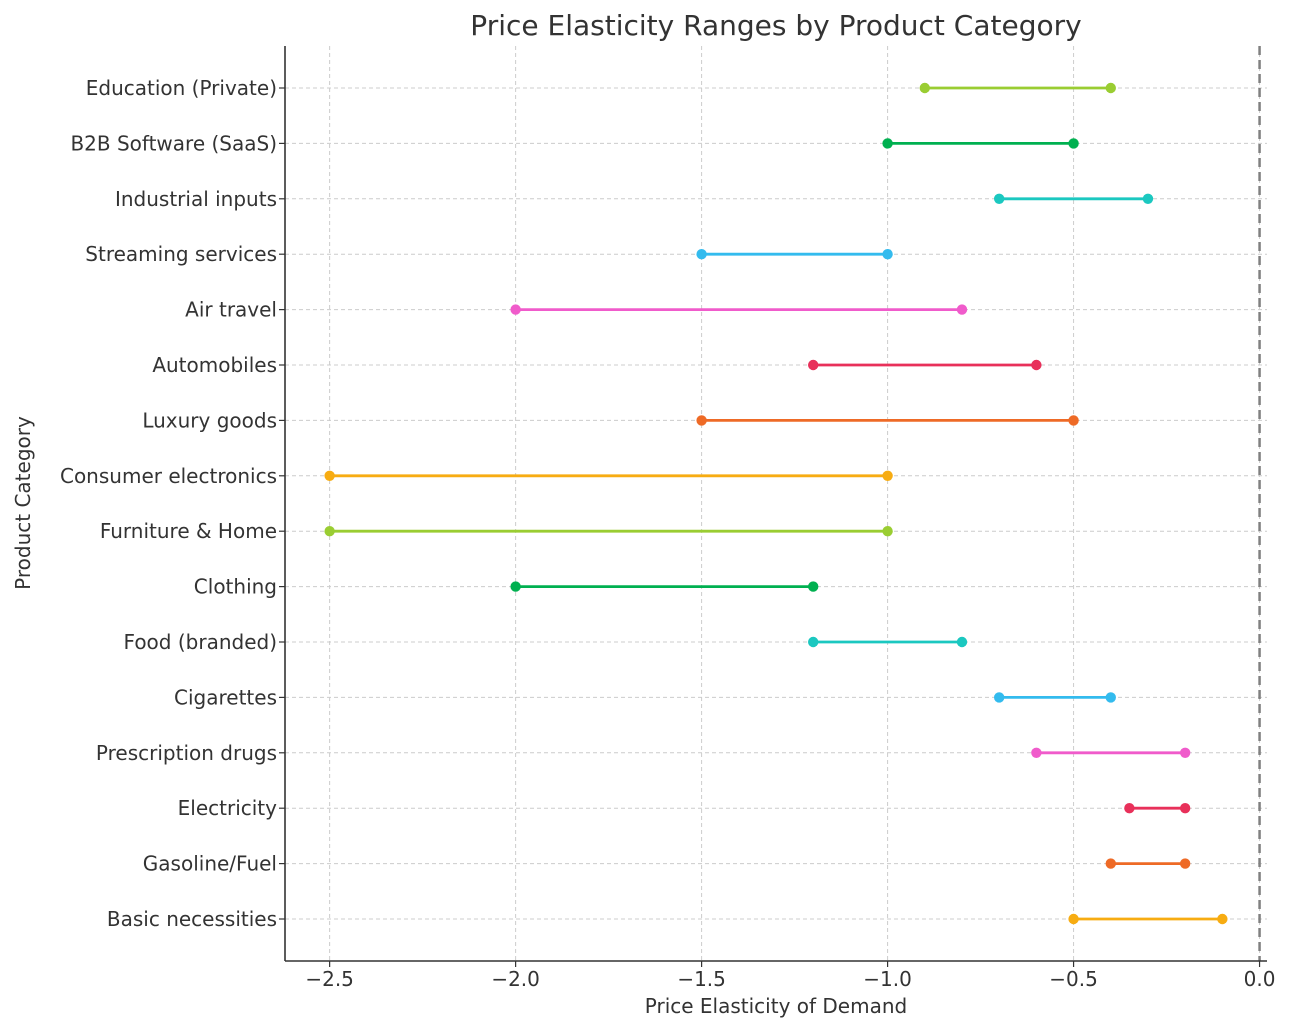  I want to click on category-label: Electricity, so click(228, 808).